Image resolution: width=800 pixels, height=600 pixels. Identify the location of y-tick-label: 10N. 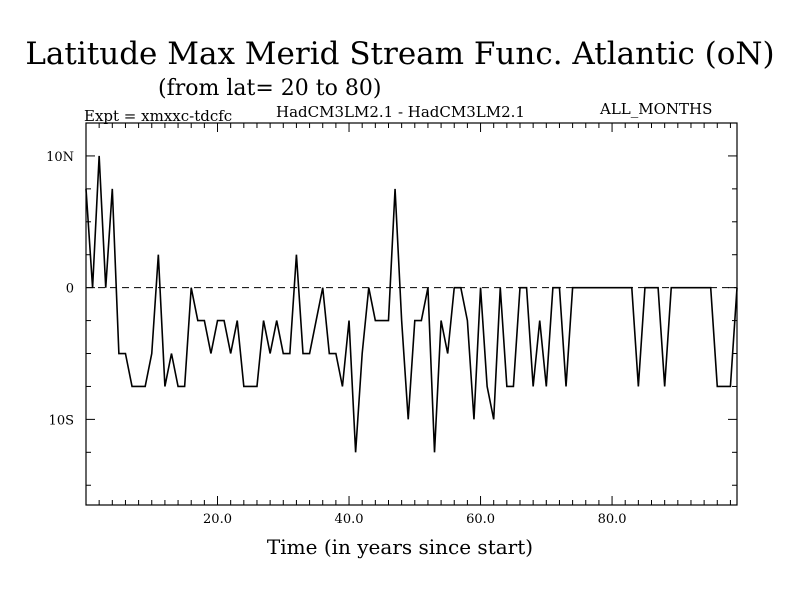
(60, 157).